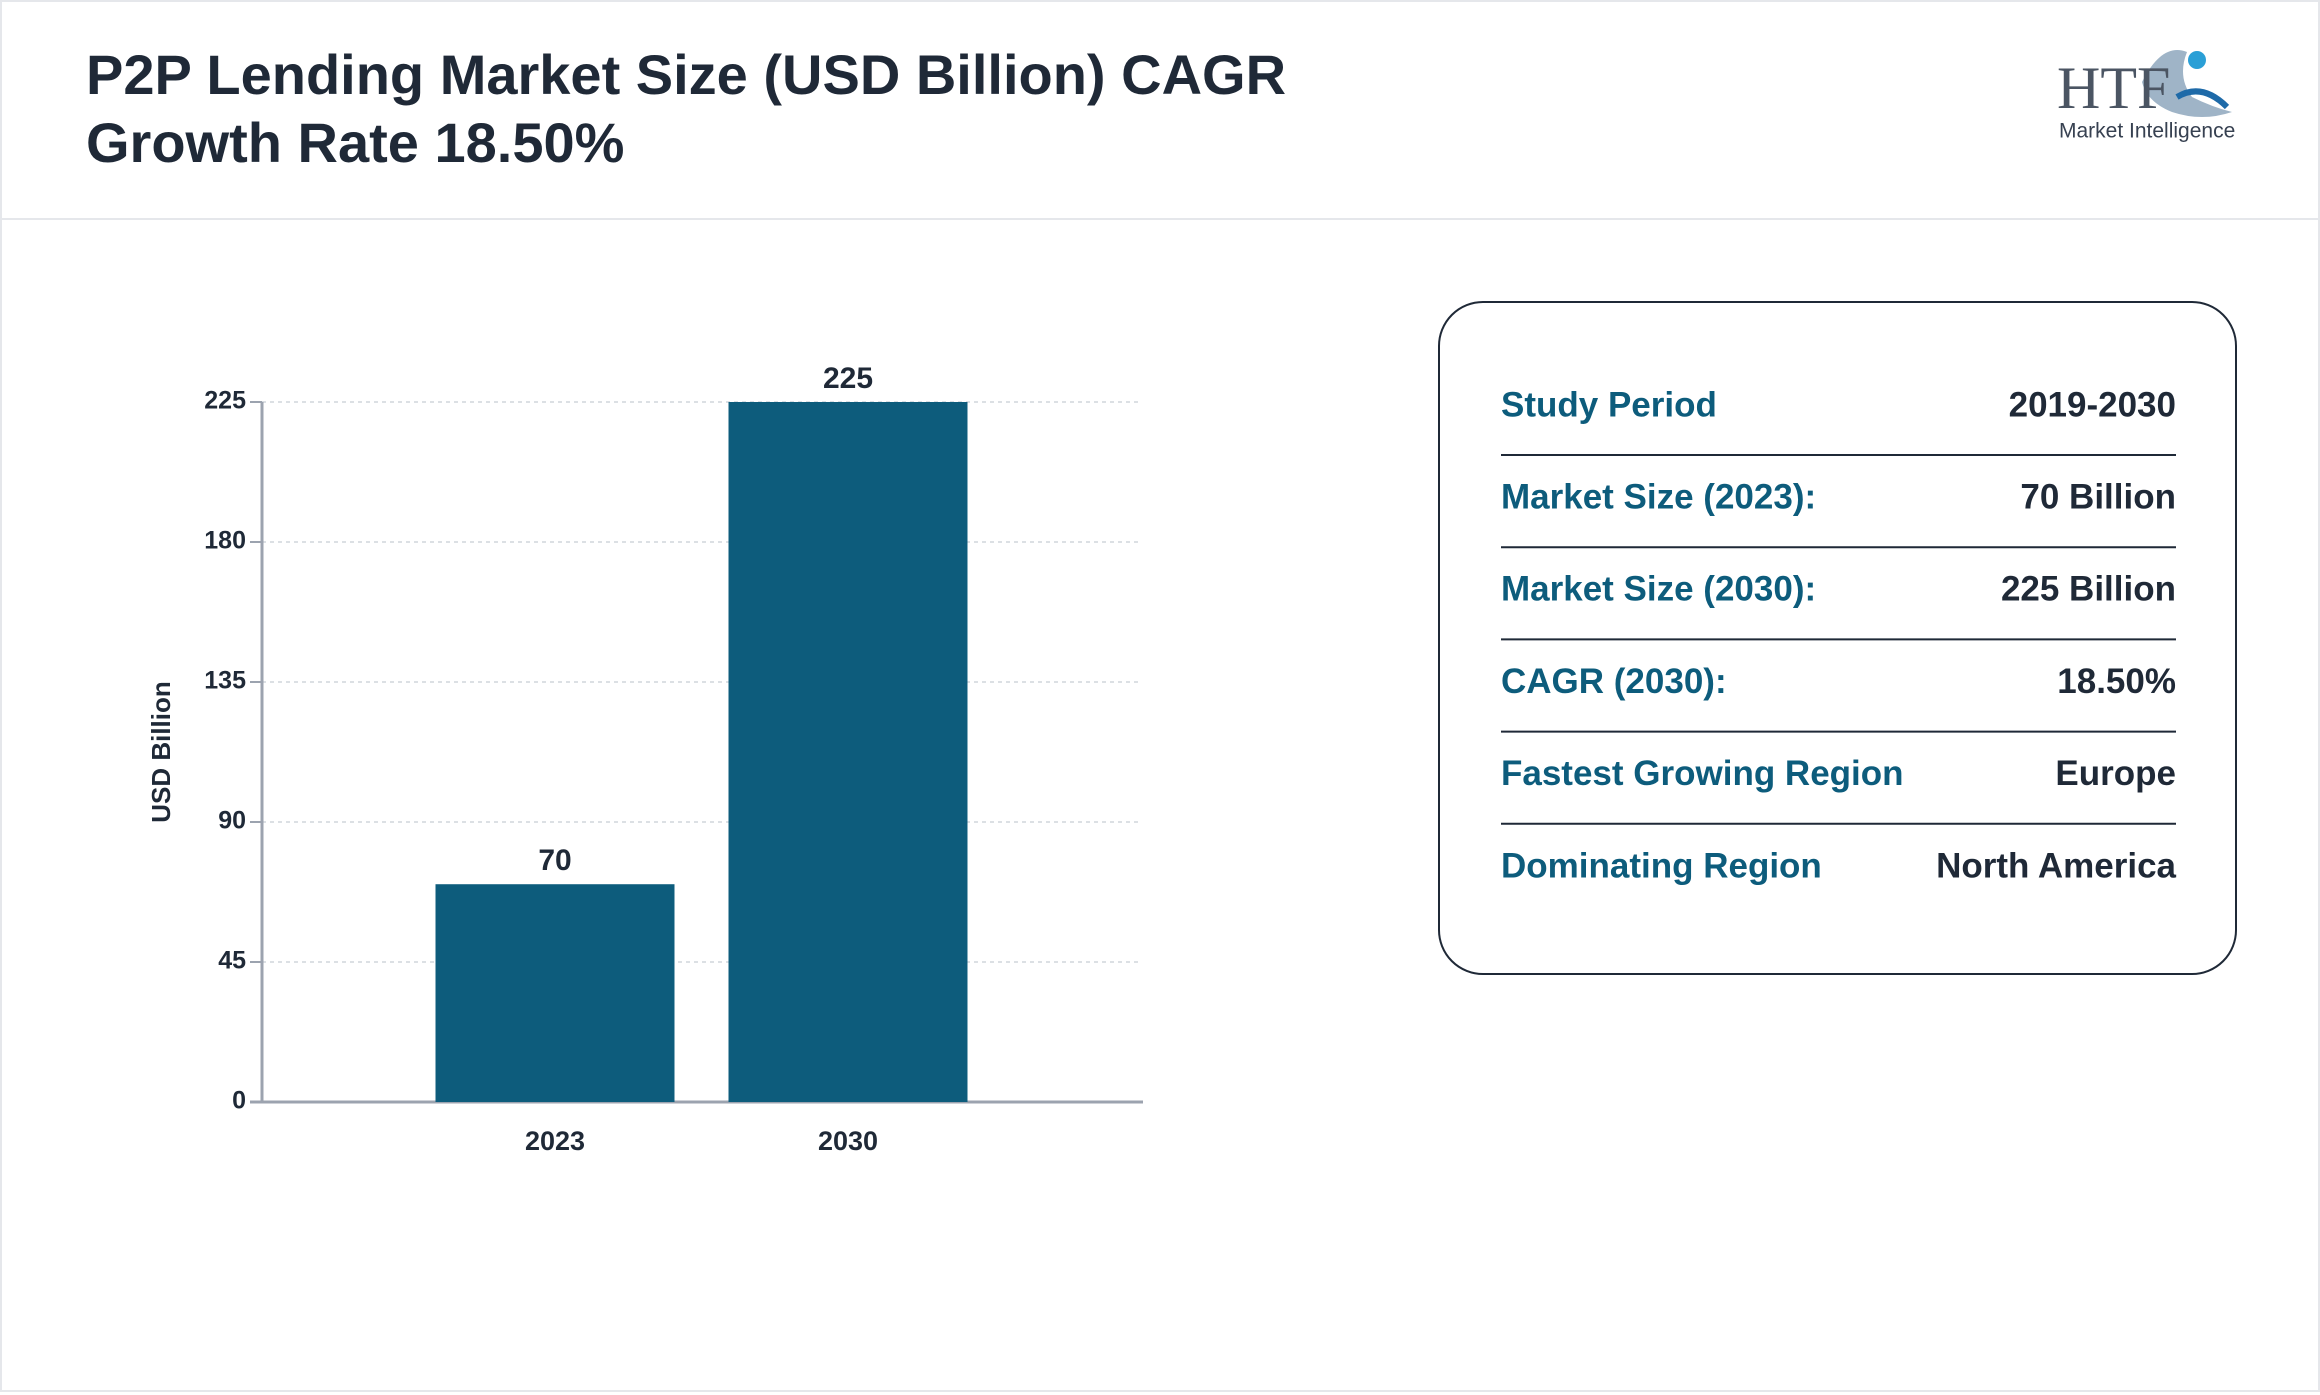  I want to click on logo-dot, so click(2197, 60).